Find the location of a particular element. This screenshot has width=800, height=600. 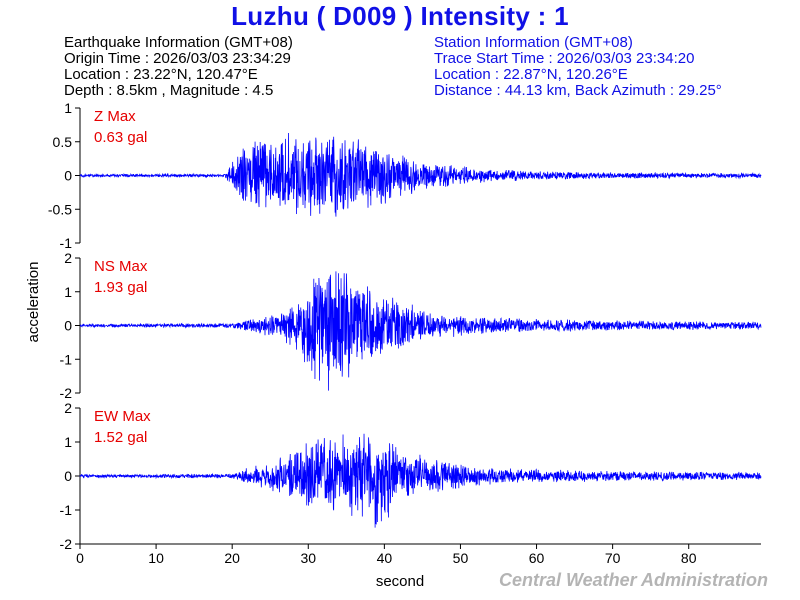

max-value-z: 0.63 gal is located at coordinates (120, 137).